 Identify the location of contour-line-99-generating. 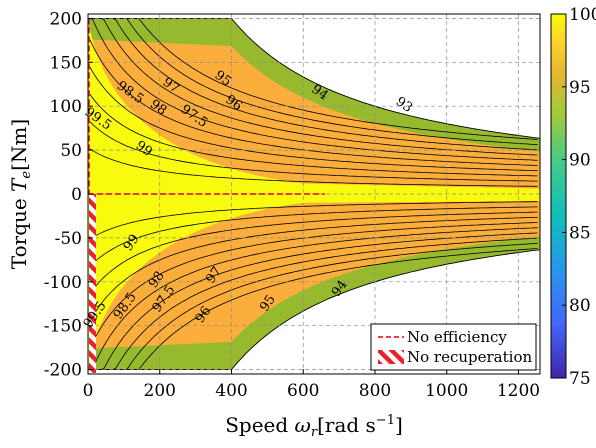
(313, 236).